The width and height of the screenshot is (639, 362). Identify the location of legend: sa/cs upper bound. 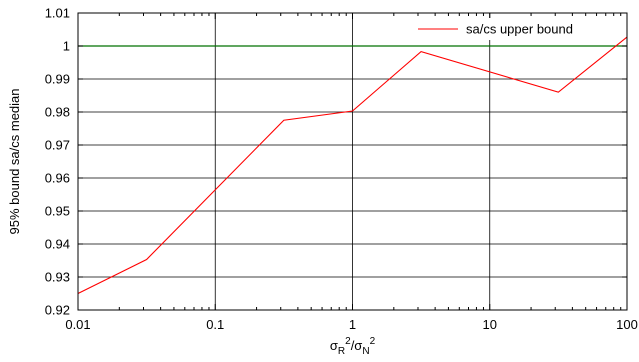
(514, 29).